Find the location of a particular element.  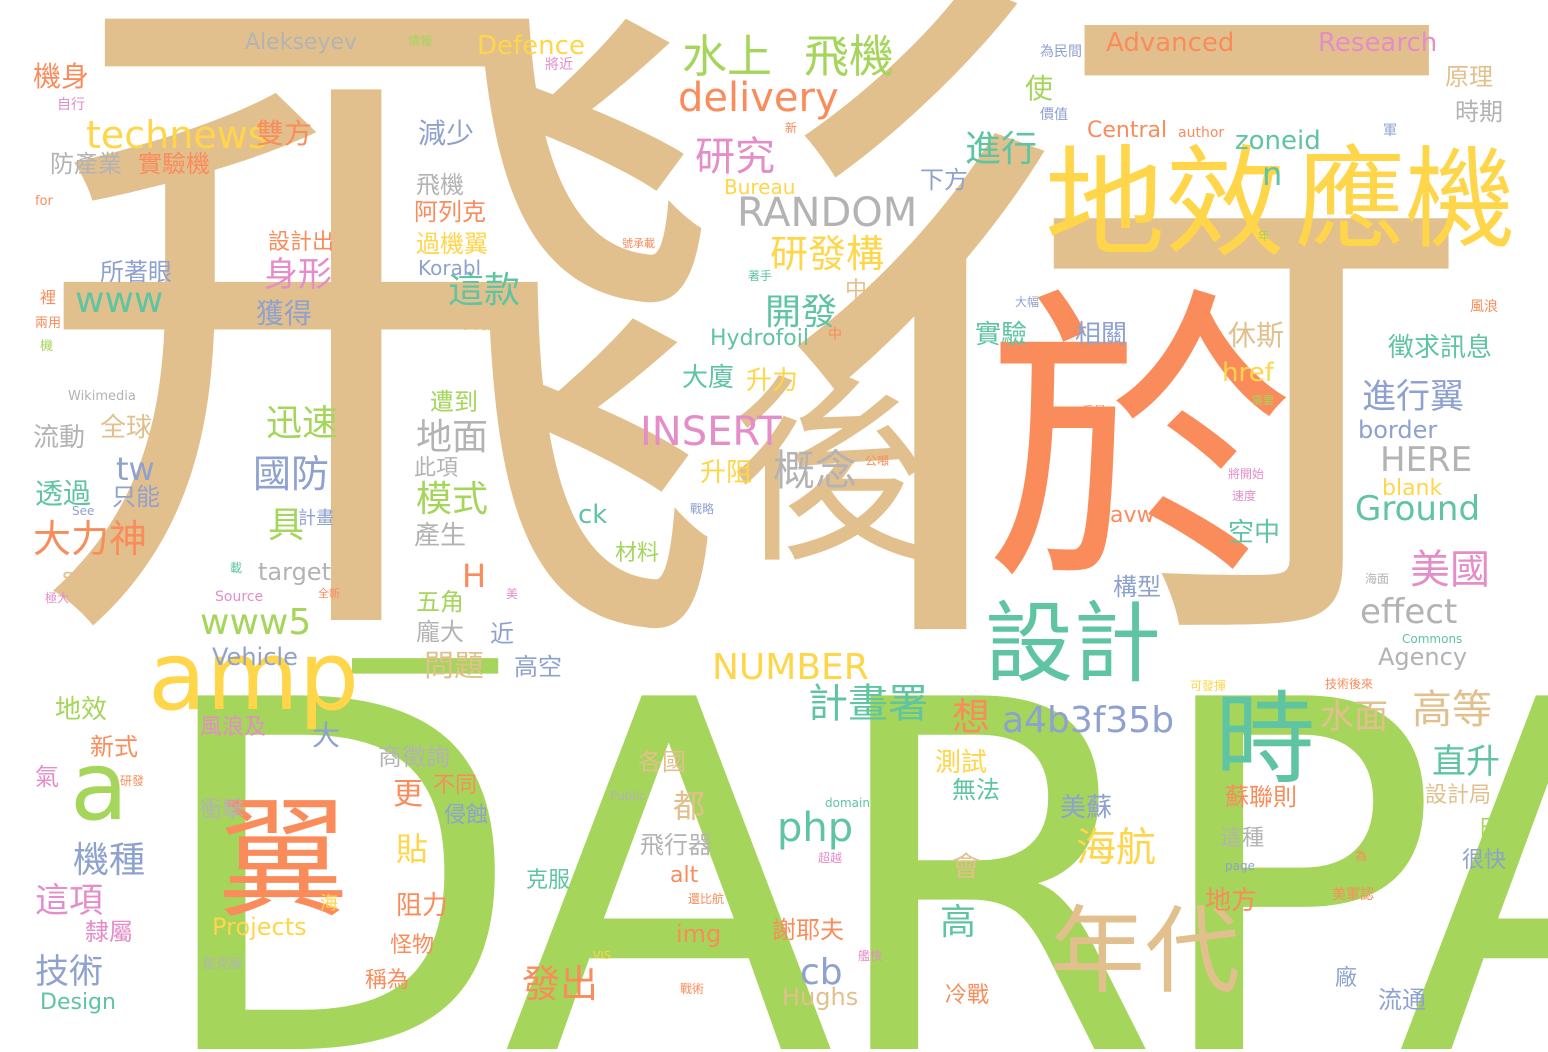

word-yanjiu: 研究 is located at coordinates (735, 157).